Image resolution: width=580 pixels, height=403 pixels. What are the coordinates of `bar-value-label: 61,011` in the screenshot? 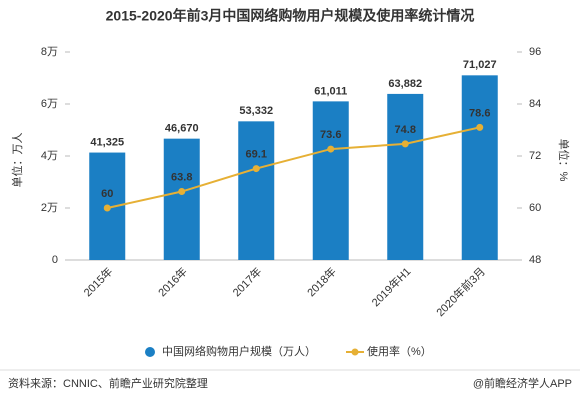 It's located at (330, 91).